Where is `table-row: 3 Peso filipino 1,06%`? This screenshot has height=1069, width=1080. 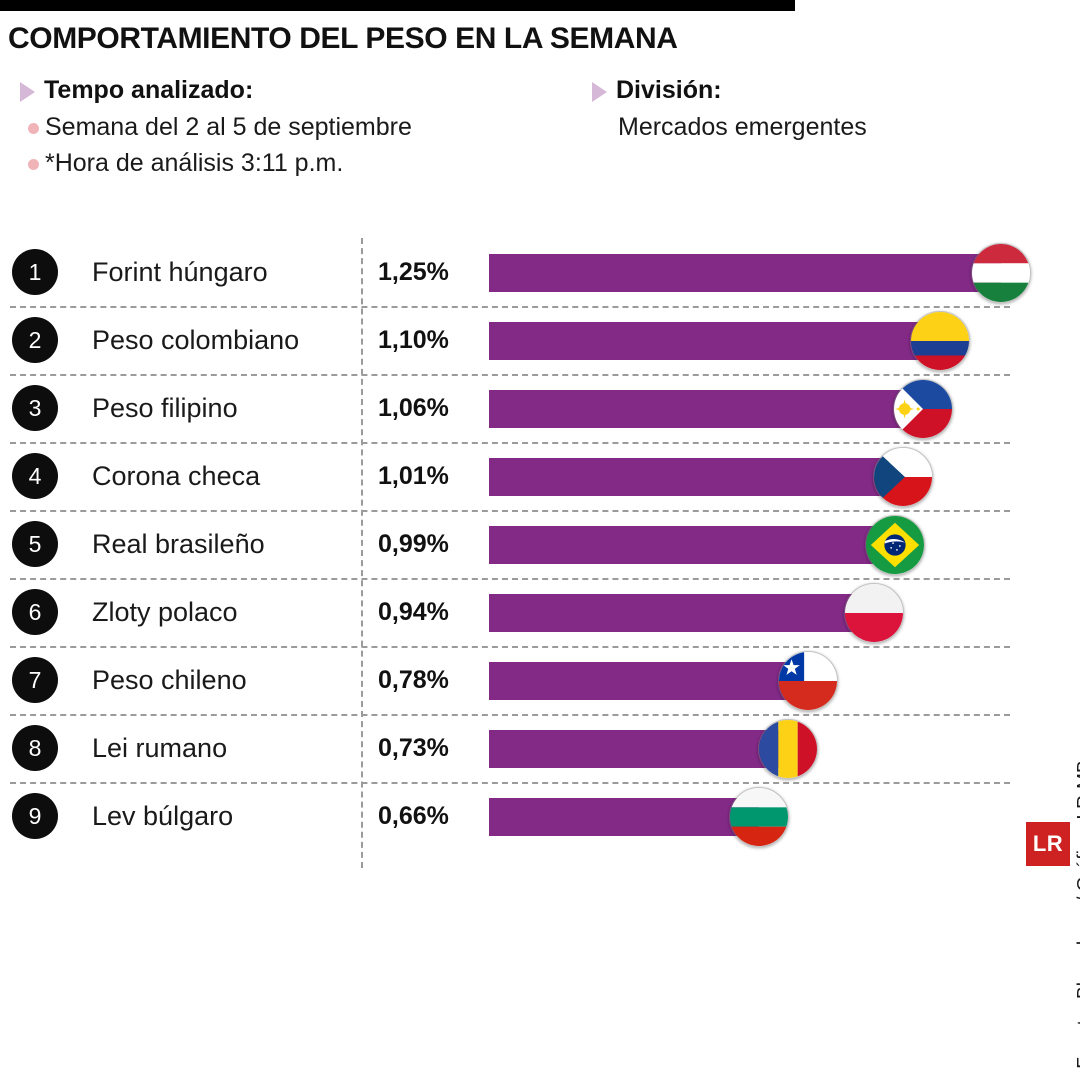
table-row: 3 Peso filipino 1,06% is located at coordinates (505, 408).